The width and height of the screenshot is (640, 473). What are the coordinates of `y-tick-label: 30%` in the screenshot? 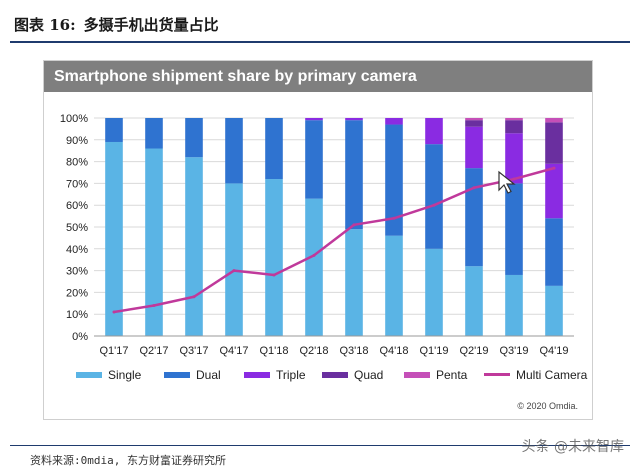 It's located at (77, 272).